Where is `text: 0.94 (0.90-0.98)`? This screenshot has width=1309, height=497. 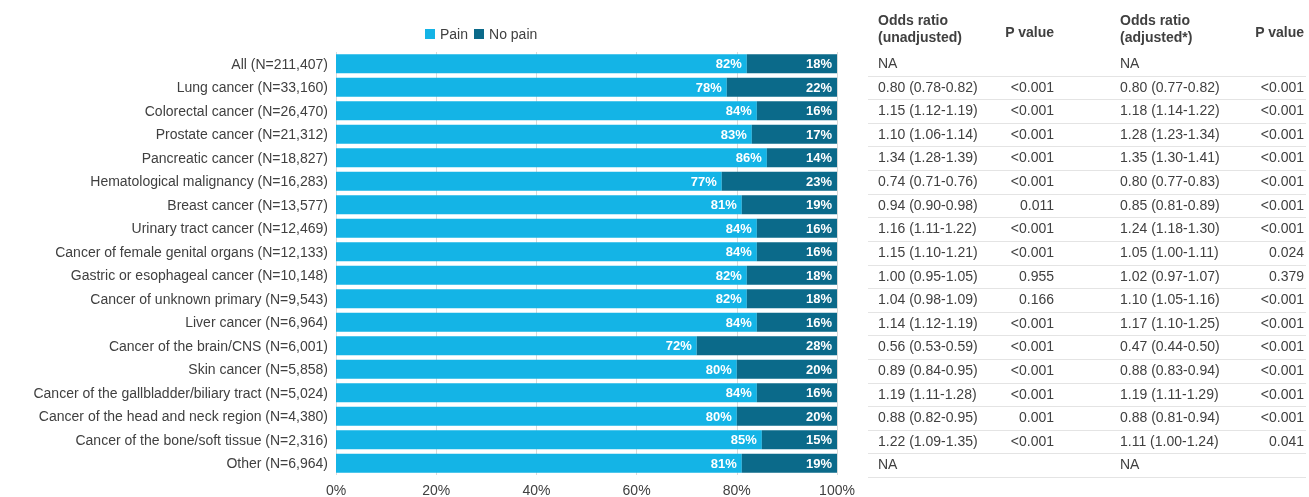
text: 0.94 (0.90-0.98) is located at coordinates (928, 204).